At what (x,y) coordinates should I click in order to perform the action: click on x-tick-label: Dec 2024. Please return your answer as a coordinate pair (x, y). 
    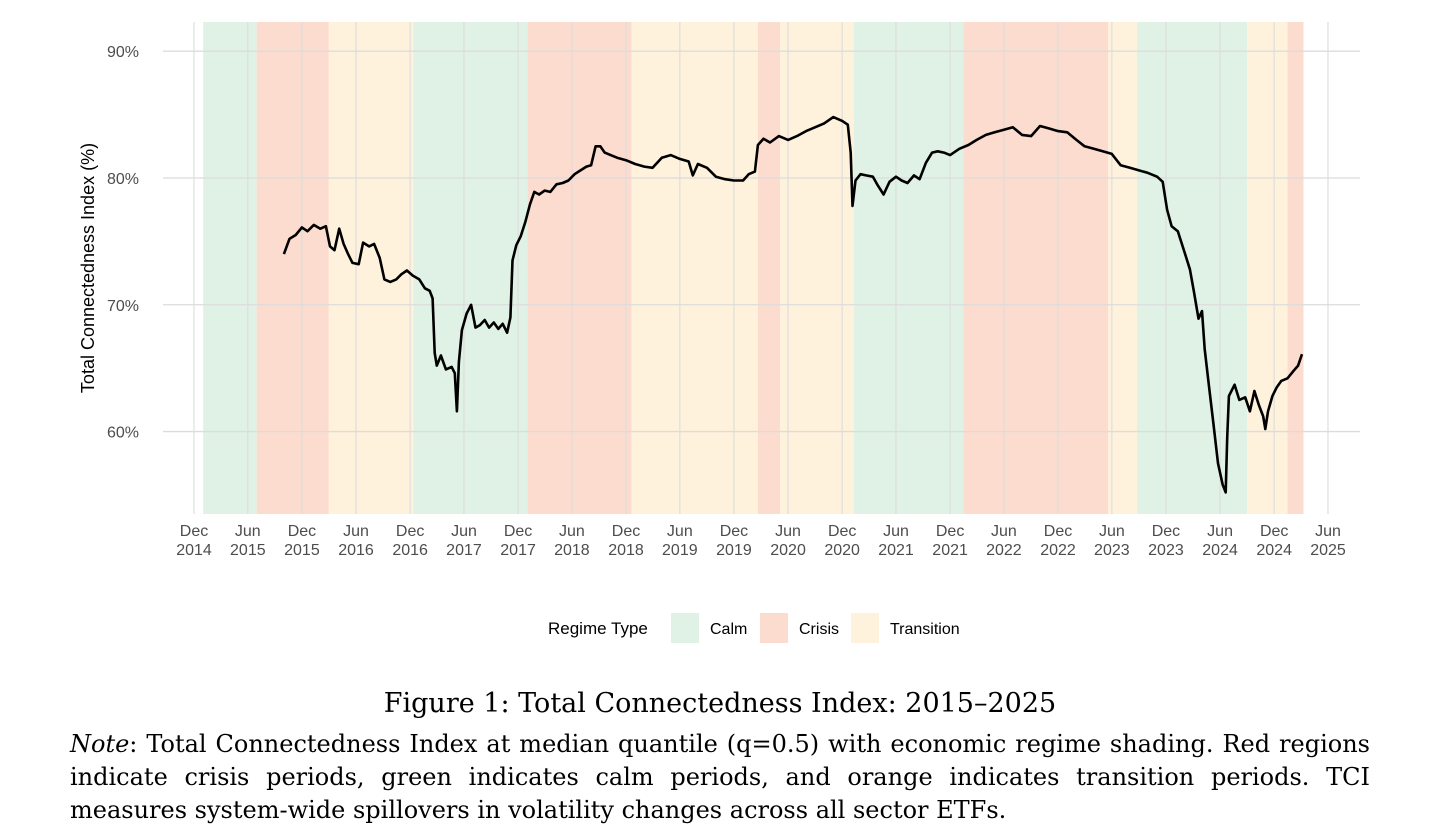
    Looking at the image, I should click on (1274, 541).